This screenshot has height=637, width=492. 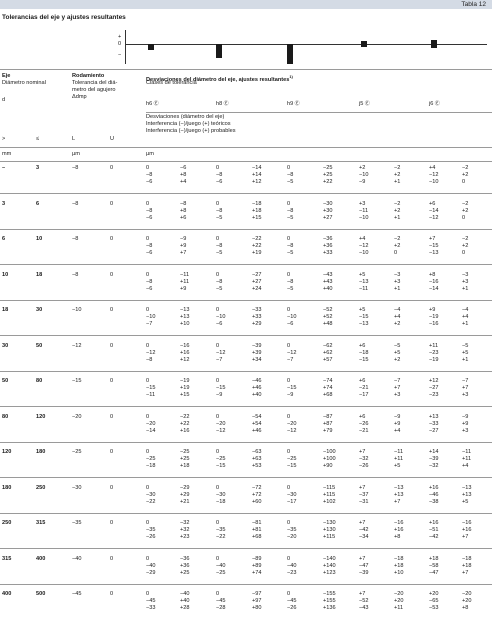 What do you see at coordinates (397, 203) in the screenshot?
I see `cell-value: −2` at bounding box center [397, 203].